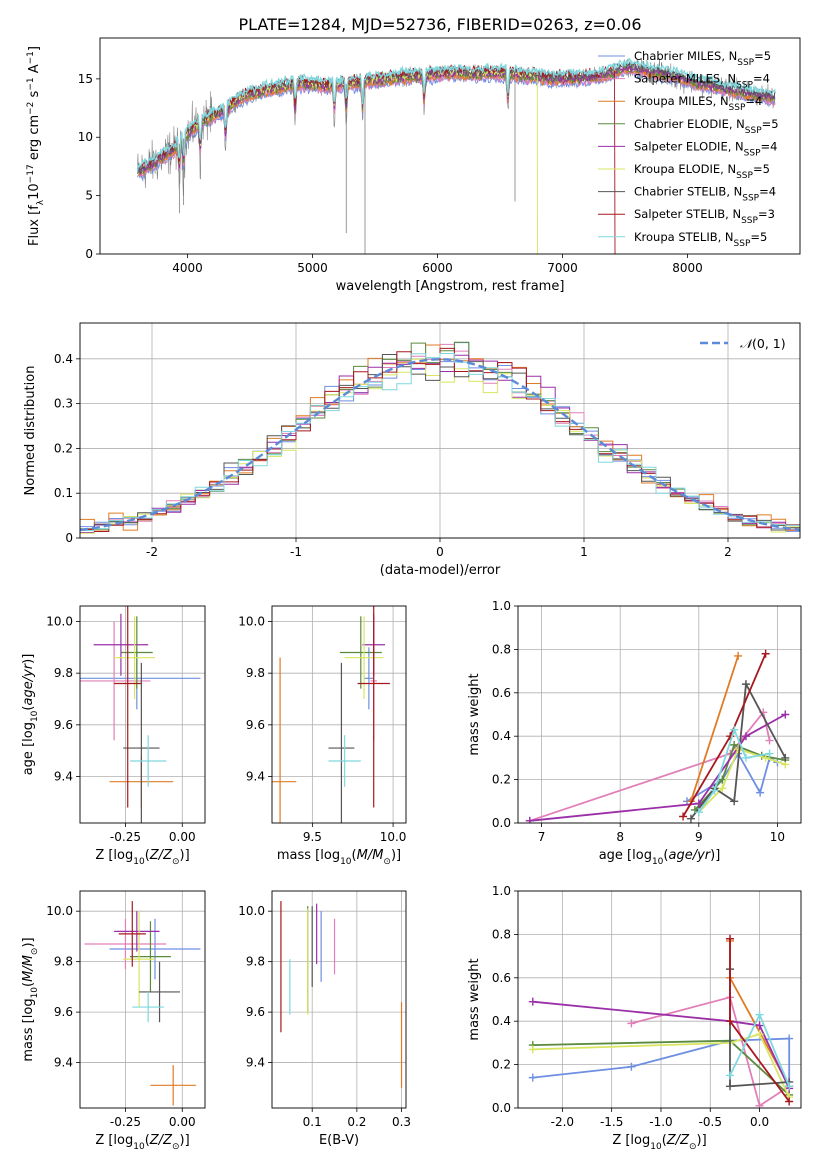 This screenshot has width=819, height=1170. Describe the element at coordinates (501, 891) in the screenshot. I see `y-tick-label: 1.0` at that location.